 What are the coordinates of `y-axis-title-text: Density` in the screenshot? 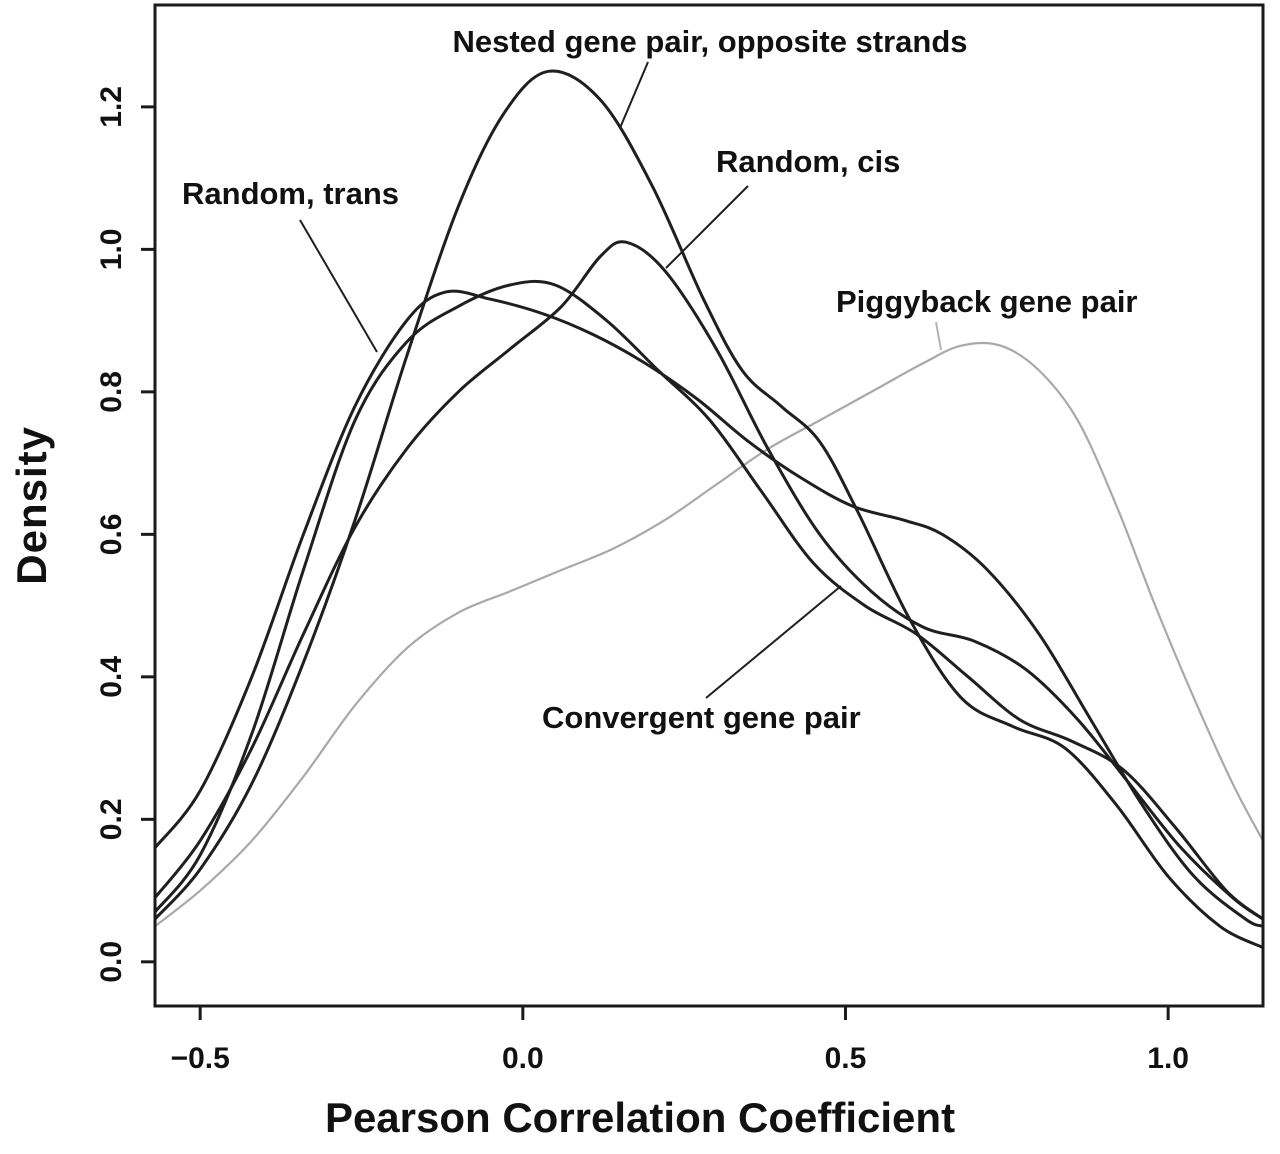 It's located at (31, 505).